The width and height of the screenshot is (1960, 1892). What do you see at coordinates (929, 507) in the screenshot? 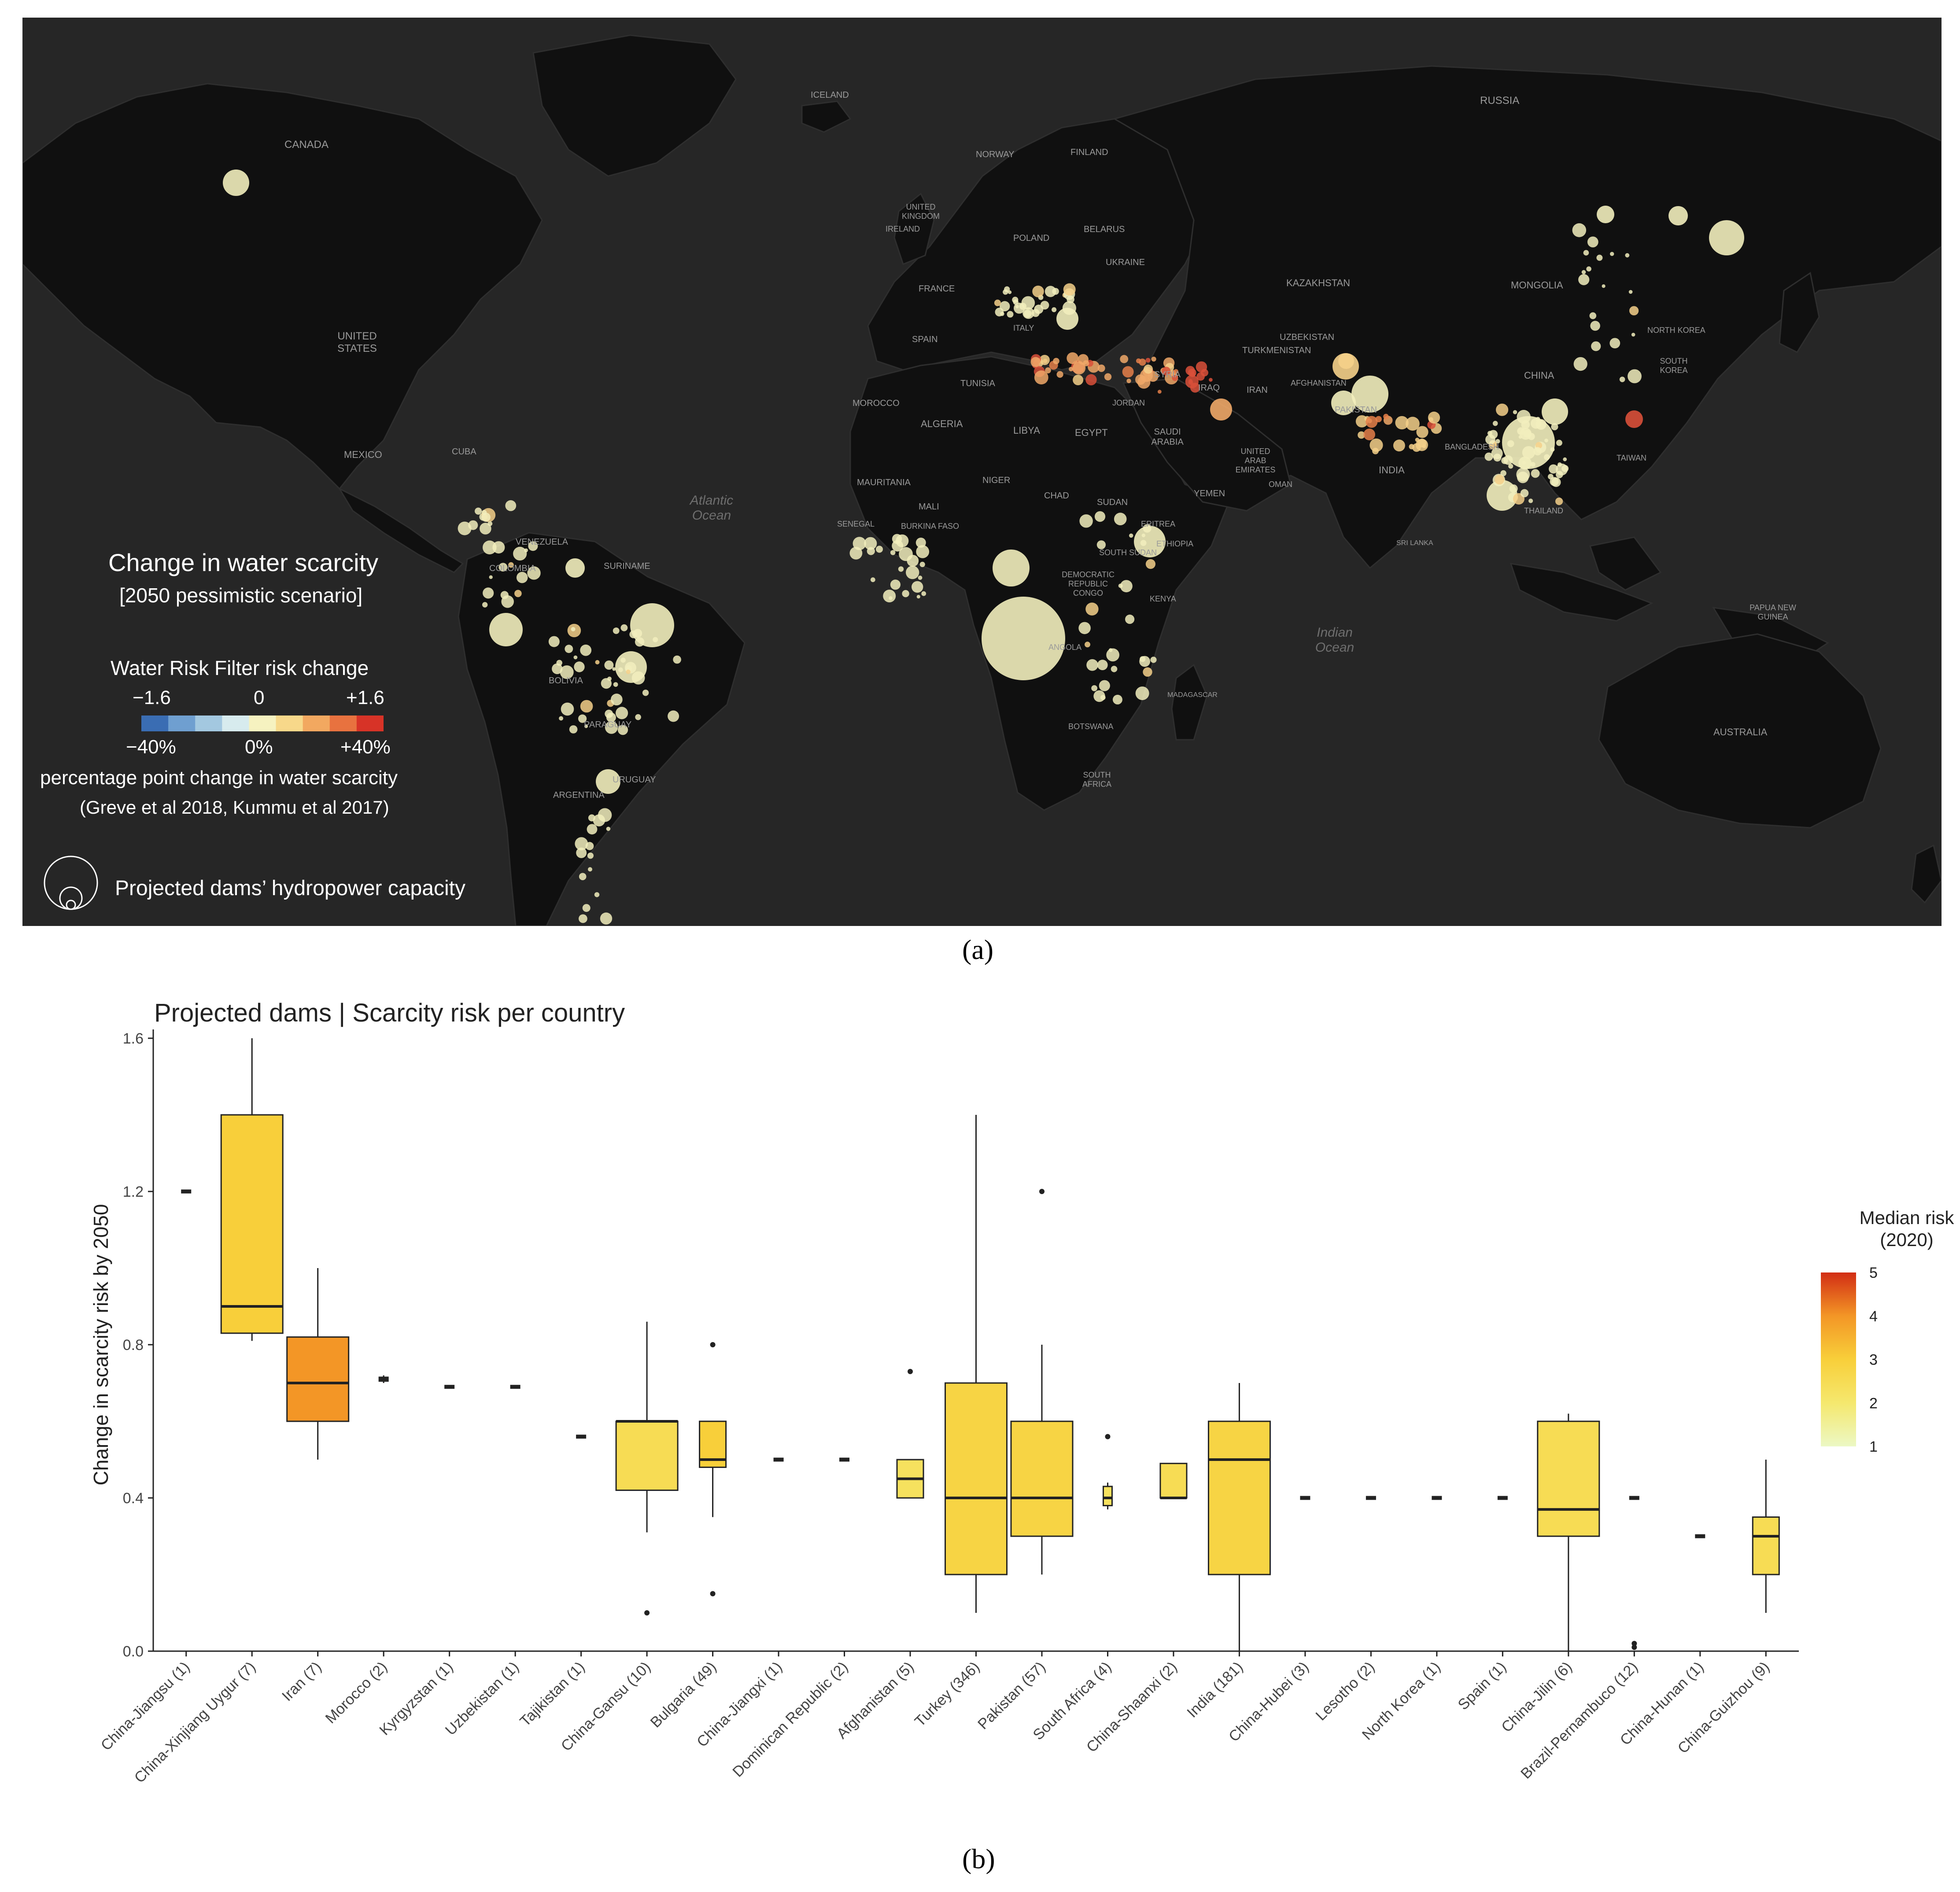
I see `country-label: MALI` at bounding box center [929, 507].